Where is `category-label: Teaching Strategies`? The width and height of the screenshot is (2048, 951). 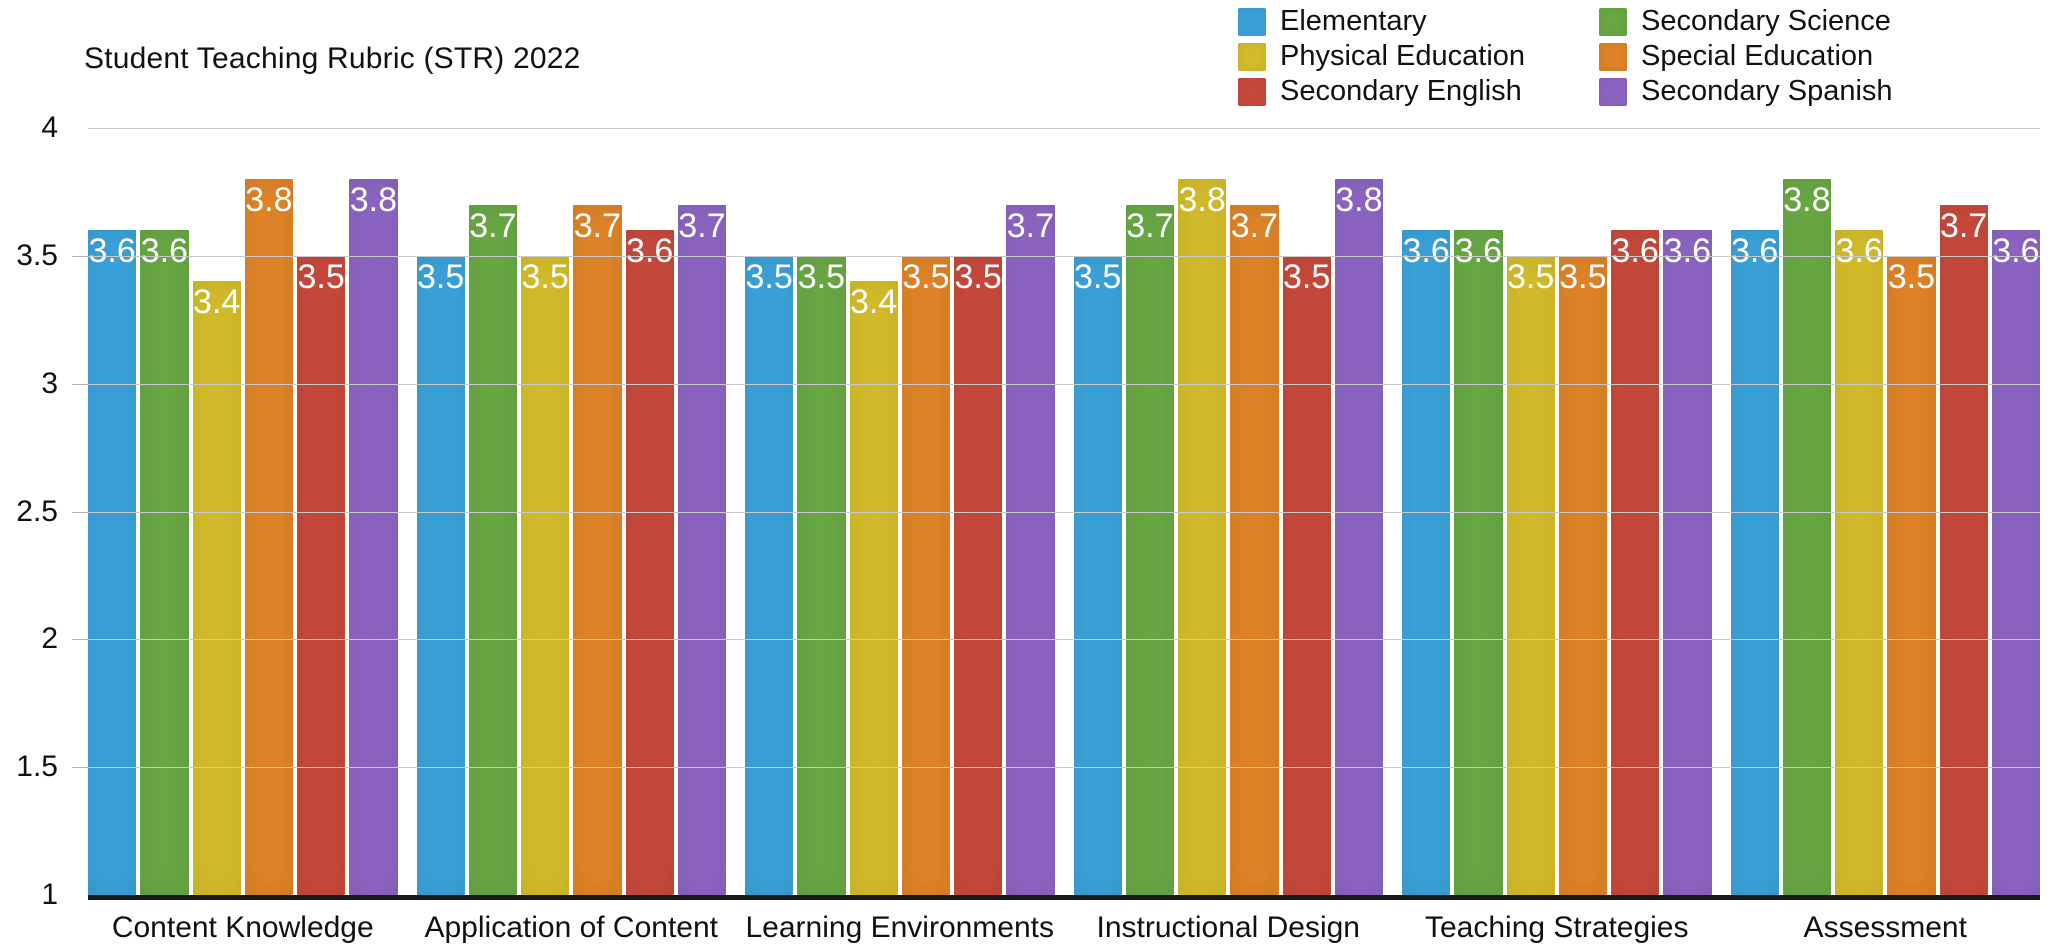 category-label: Teaching Strategies is located at coordinates (1557, 927).